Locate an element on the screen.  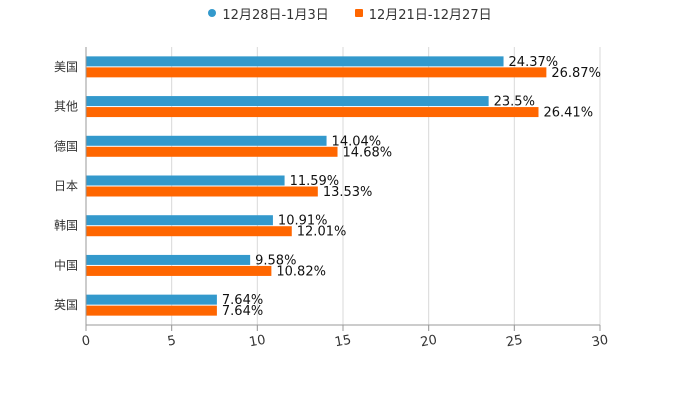
chart-legend: 12月28日-1月3日 12月21日-12月27日 is located at coordinates (350, 13).